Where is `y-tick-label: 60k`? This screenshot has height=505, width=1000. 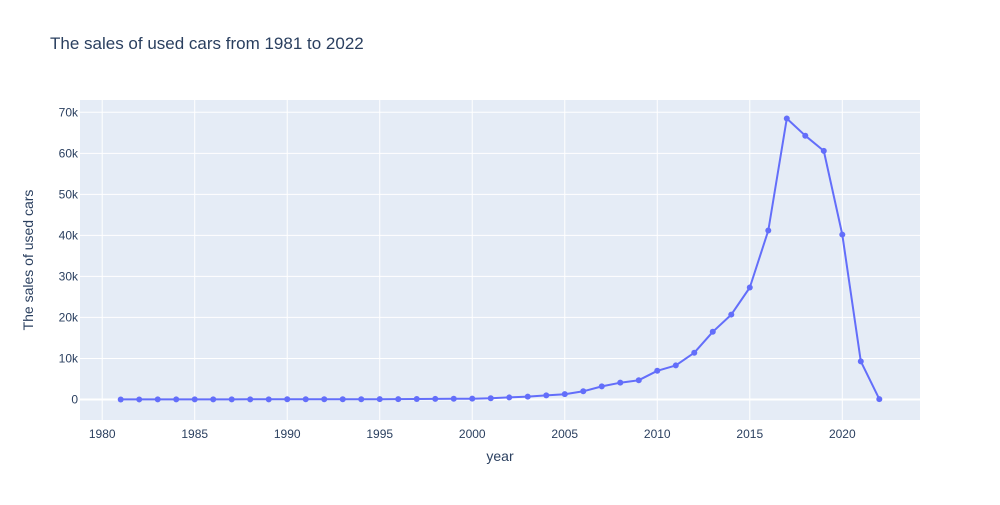
y-tick-label: 60k is located at coordinates (69, 153).